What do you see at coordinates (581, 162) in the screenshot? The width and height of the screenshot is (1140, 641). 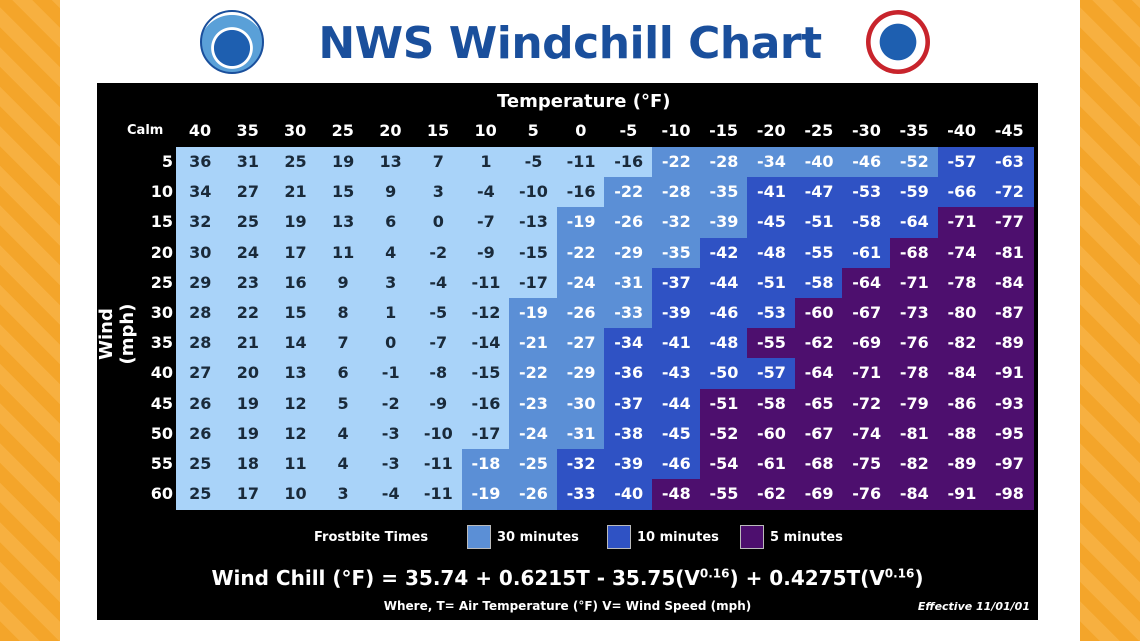 I see `windchill-cell: -11` at bounding box center [581, 162].